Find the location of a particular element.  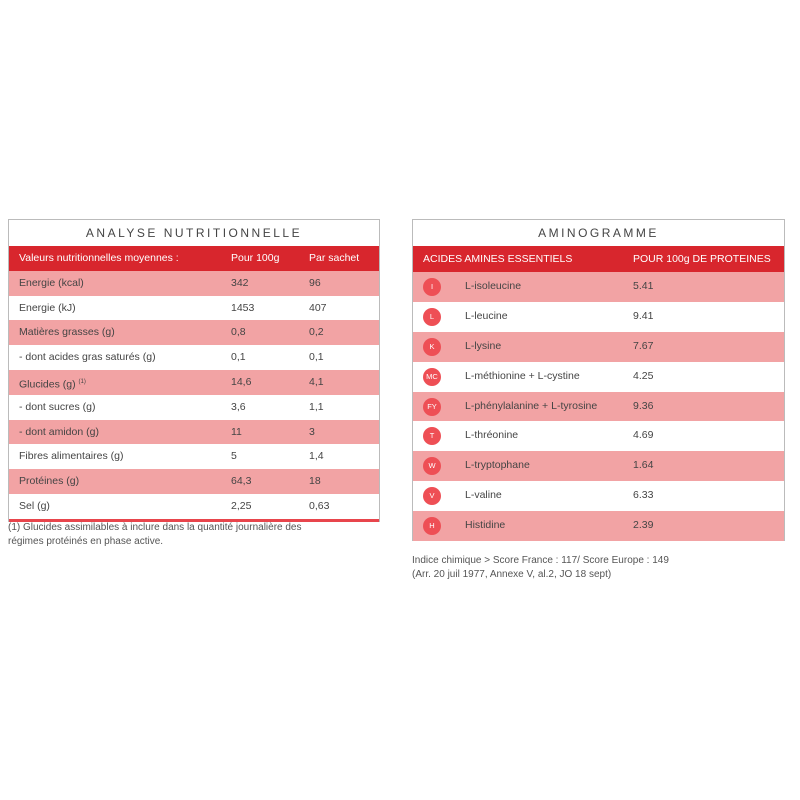

row-sachet: 18 is located at coordinates (315, 481).